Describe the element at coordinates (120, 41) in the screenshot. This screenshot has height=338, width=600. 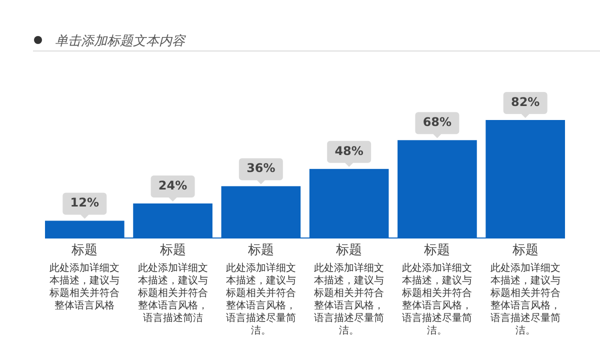
I see `chart-title: 单击添加标题文本内容` at that location.